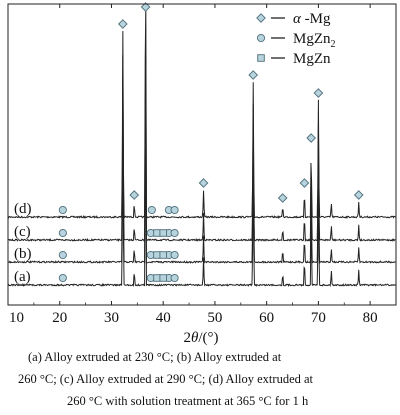  Describe the element at coordinates (200, 338) in the screenshot. I see `x-axis-label: 2θ/(°)` at that location.